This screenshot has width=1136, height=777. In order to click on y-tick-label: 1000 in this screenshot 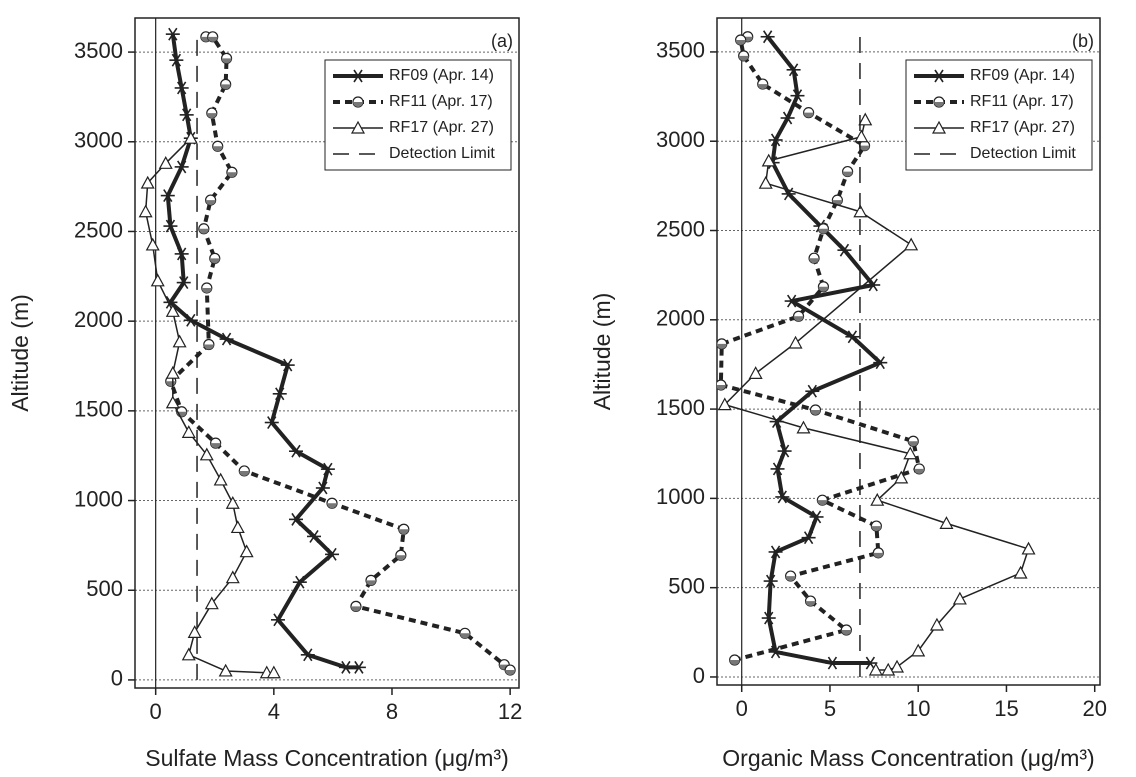, I will do `click(98, 498)`.